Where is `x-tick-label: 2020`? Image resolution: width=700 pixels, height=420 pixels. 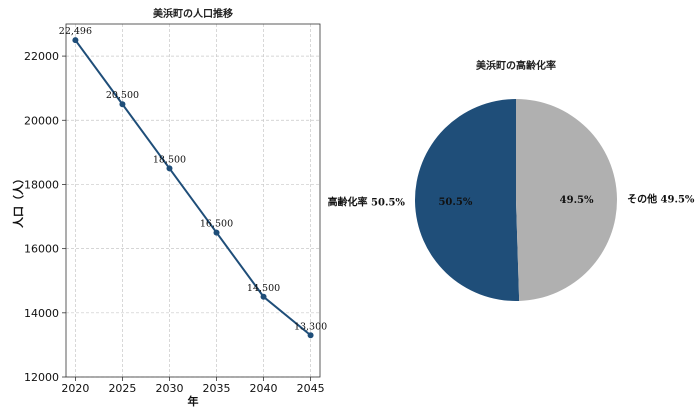 x-tick-label: 2020 is located at coordinates (75, 388).